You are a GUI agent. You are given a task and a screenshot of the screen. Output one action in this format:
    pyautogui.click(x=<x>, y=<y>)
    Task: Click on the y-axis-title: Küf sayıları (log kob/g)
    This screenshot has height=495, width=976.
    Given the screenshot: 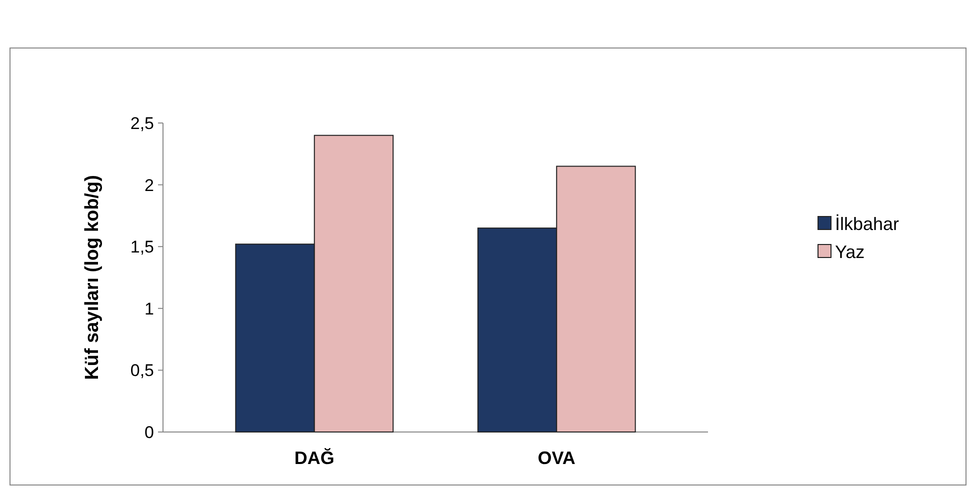 What is the action you would take?
    pyautogui.click(x=92, y=277)
    